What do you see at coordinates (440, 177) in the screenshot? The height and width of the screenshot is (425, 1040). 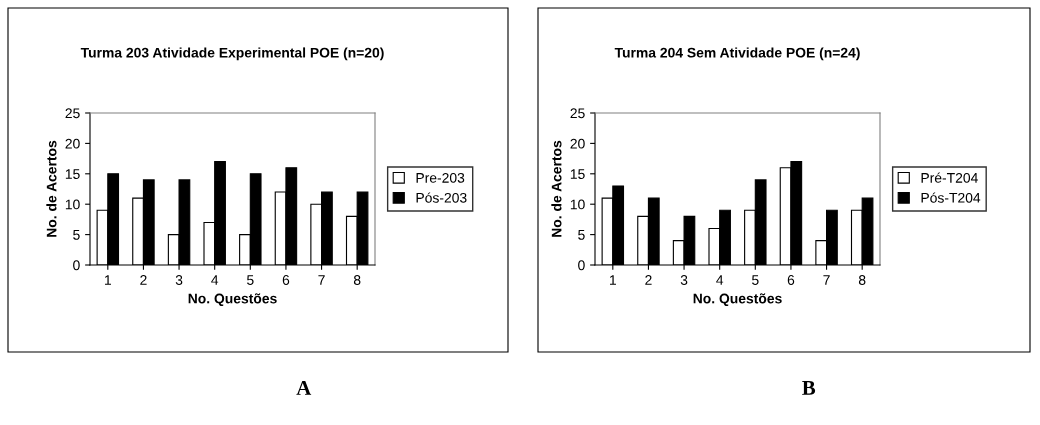 I see `legend-label: Pre-203` at bounding box center [440, 177].